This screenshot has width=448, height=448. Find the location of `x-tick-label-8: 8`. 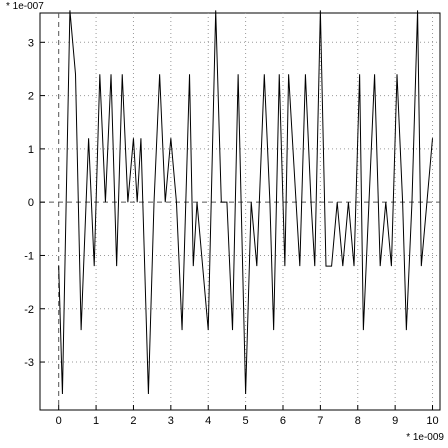

x-tick-label-8: 8 is located at coordinates (358, 421).